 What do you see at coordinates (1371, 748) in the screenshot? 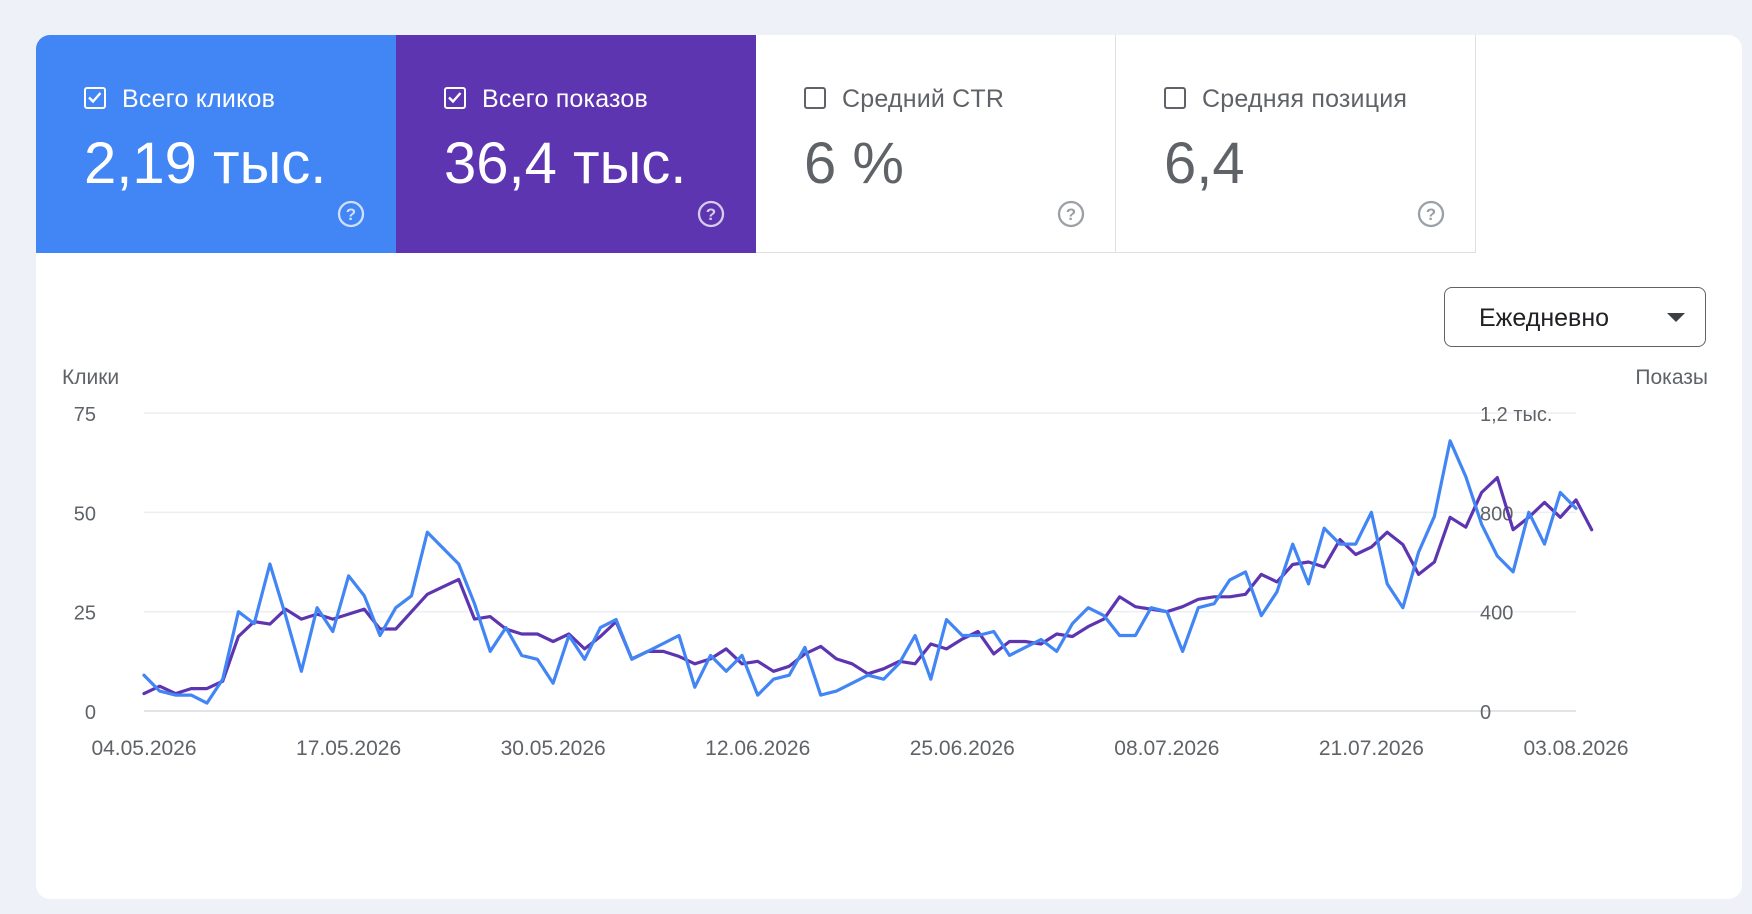
I see `x-tick-label: 21.07.2026` at bounding box center [1371, 748].